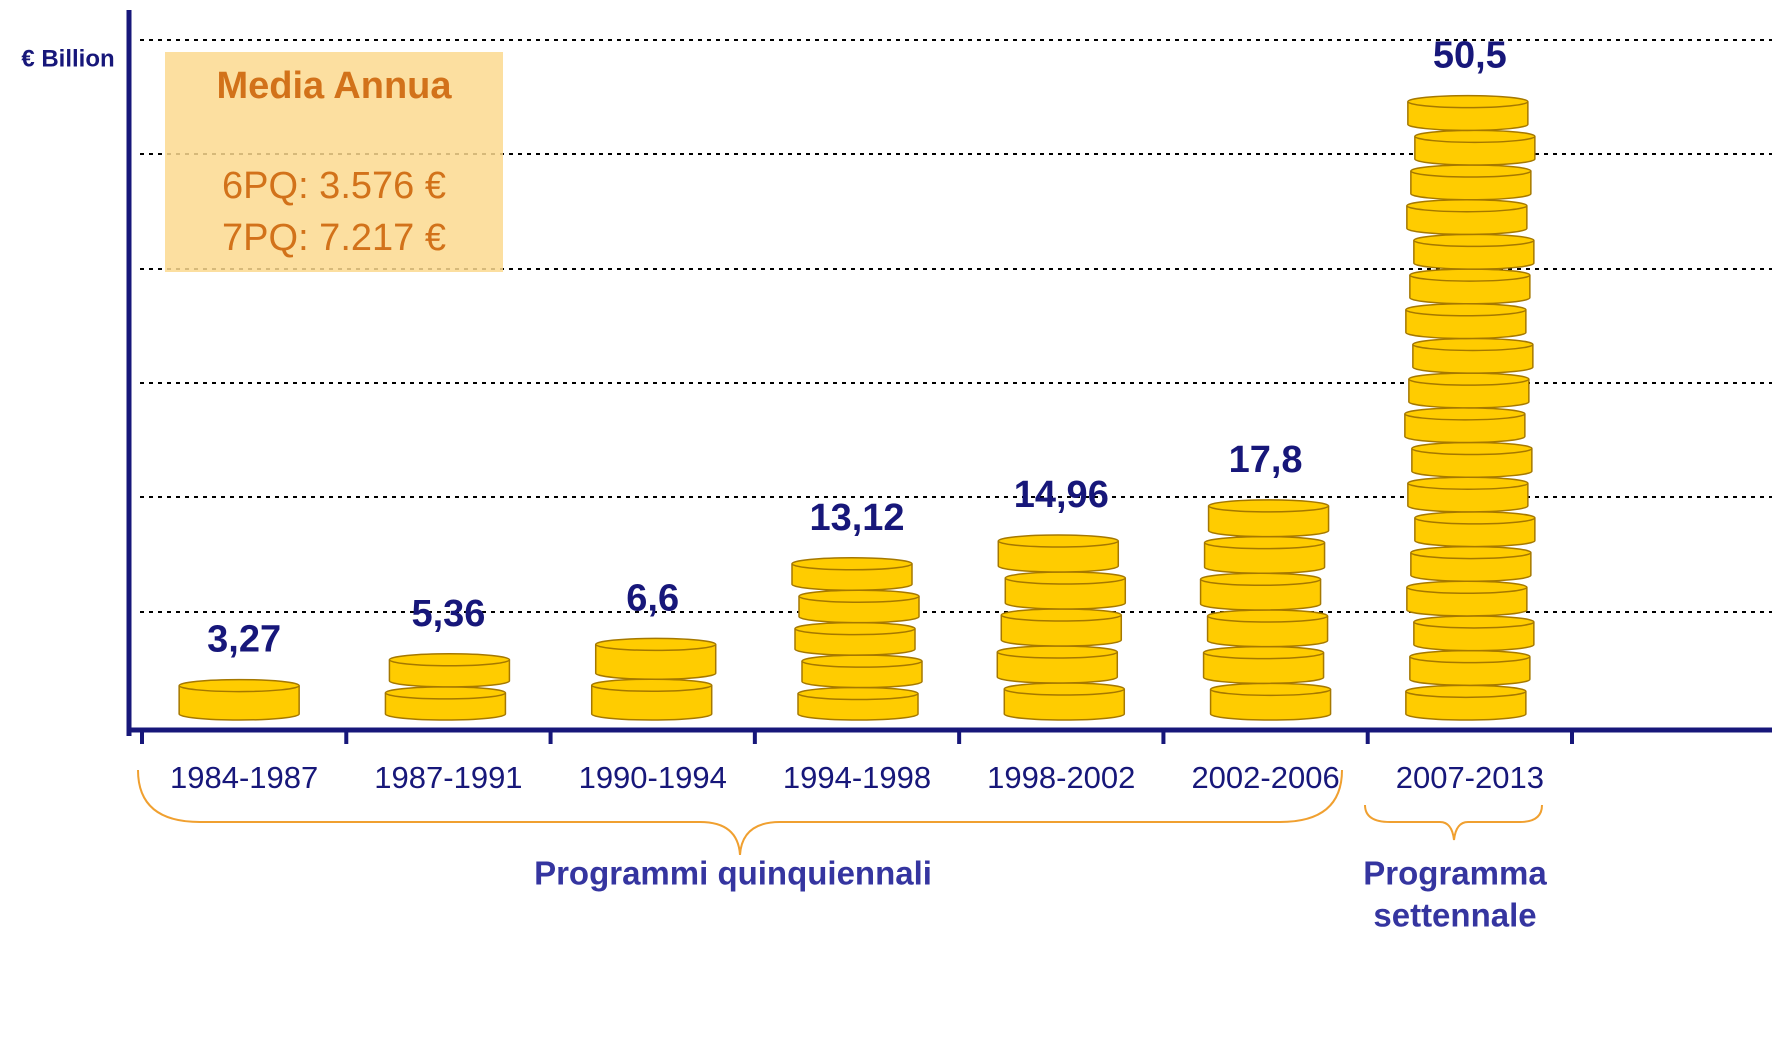  What do you see at coordinates (334, 86) in the screenshot?
I see `box-title: Media Annua` at bounding box center [334, 86].